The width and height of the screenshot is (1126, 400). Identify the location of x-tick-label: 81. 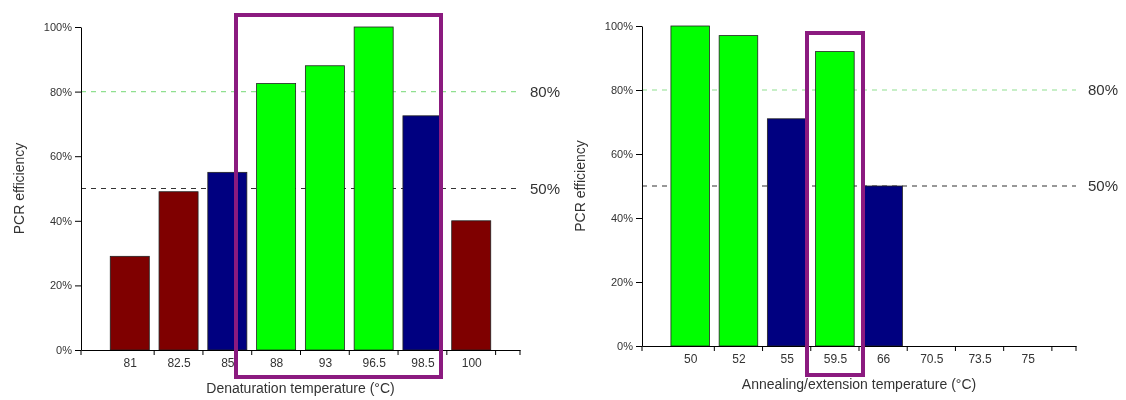
(130, 362).